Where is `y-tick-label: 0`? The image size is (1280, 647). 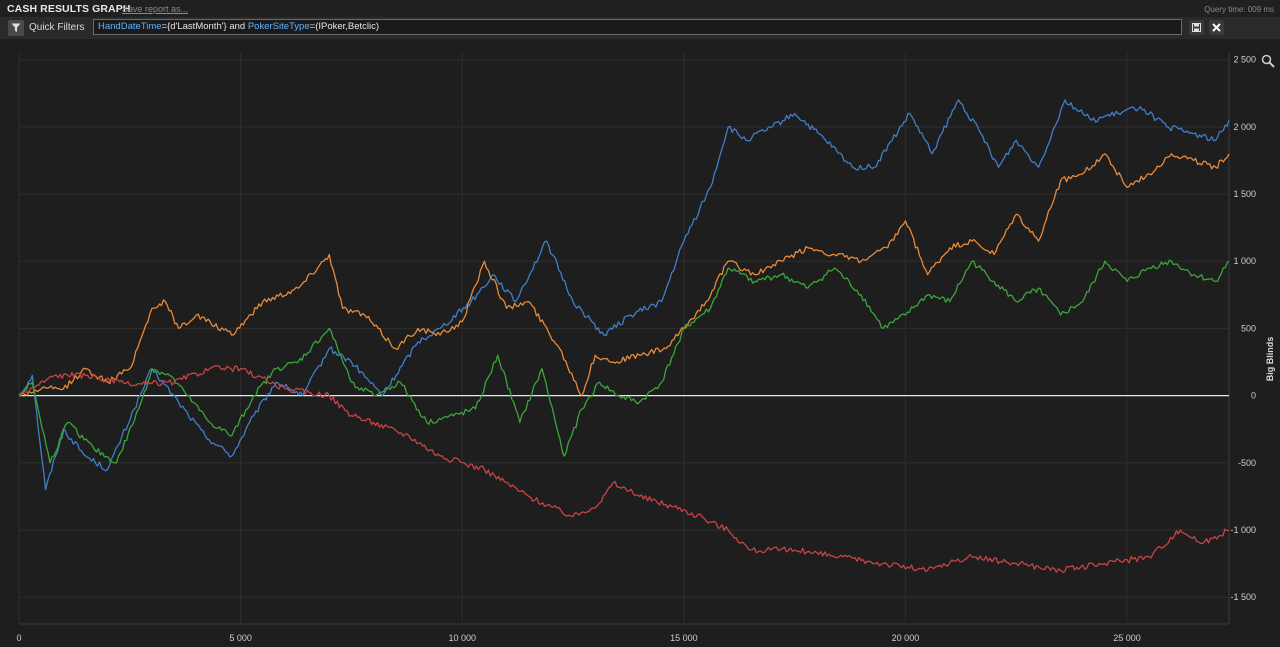
y-tick-label: 0 is located at coordinates (1253, 396).